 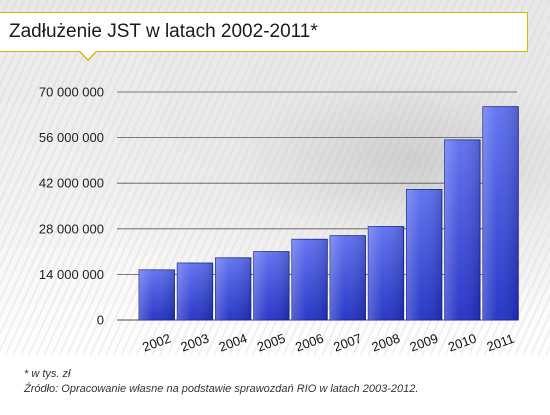 I want to click on y-tick-label: 70 000 000, so click(x=71, y=92).